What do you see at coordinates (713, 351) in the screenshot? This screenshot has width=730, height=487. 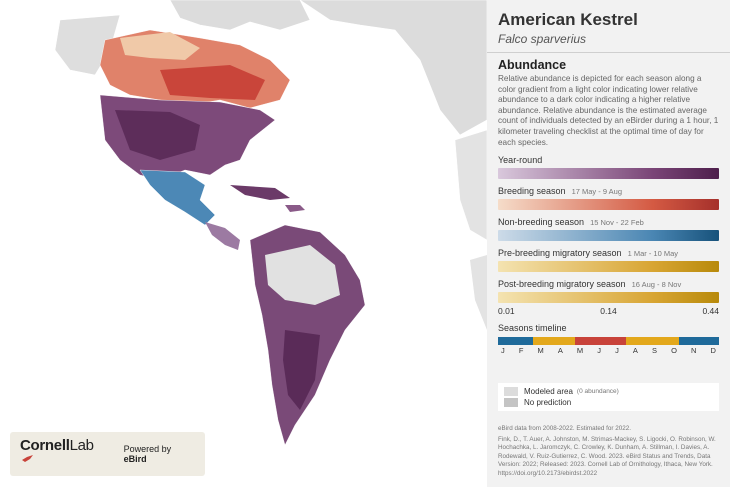 I see `month-label: D` at bounding box center [713, 351].